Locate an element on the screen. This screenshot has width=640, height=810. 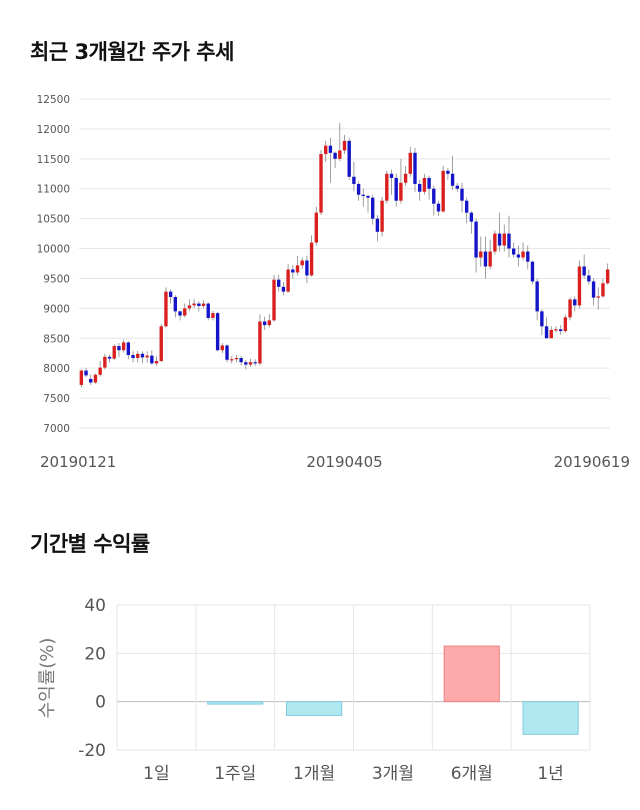
y-tick-label: 9000 is located at coordinates (56, 309).